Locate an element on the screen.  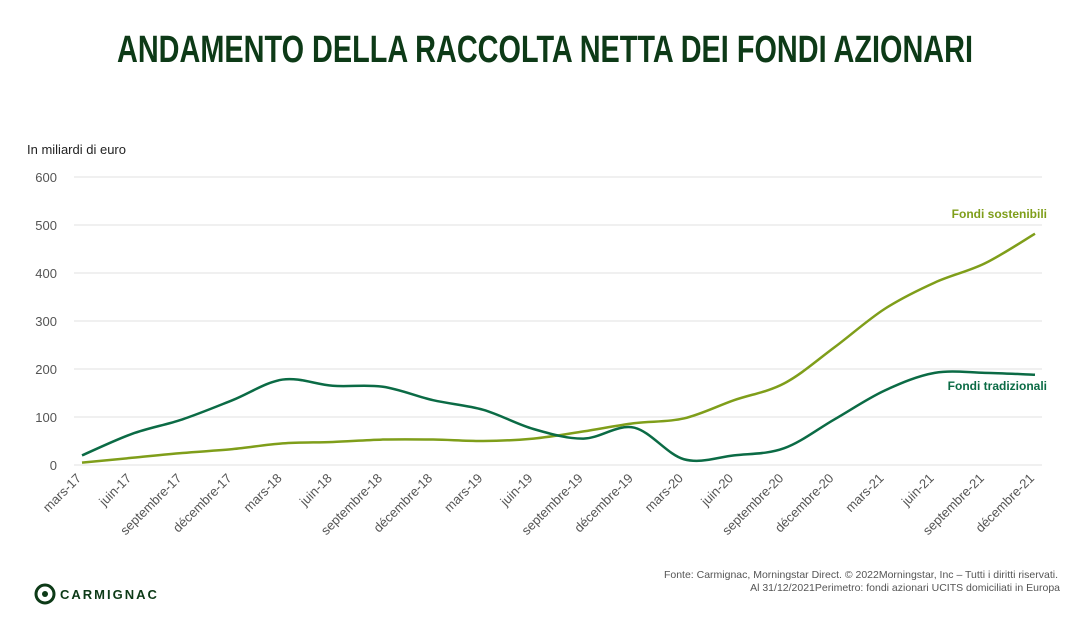
y-tick-label: 100 is located at coordinates (46, 417).